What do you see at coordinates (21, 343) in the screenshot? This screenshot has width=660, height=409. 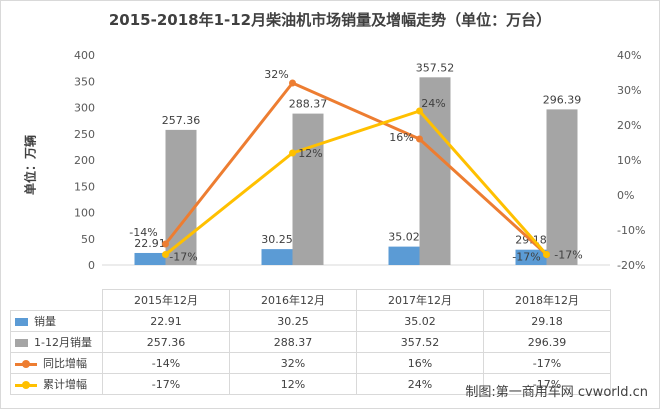 I see `legend-key-cumulative-sales` at bounding box center [21, 343].